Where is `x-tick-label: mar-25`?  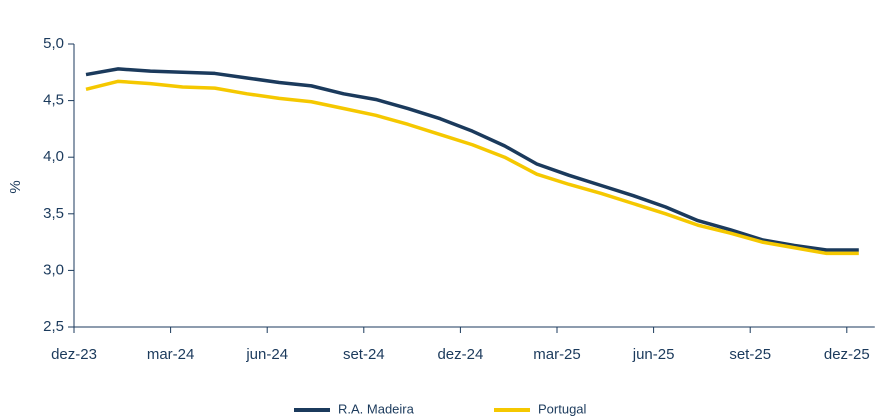
x-tick-label: mar-25 is located at coordinates (557, 354).